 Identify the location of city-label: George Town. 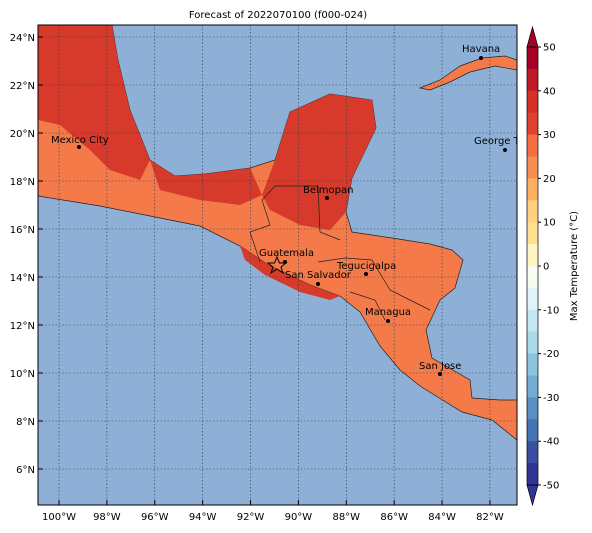
(506, 141).